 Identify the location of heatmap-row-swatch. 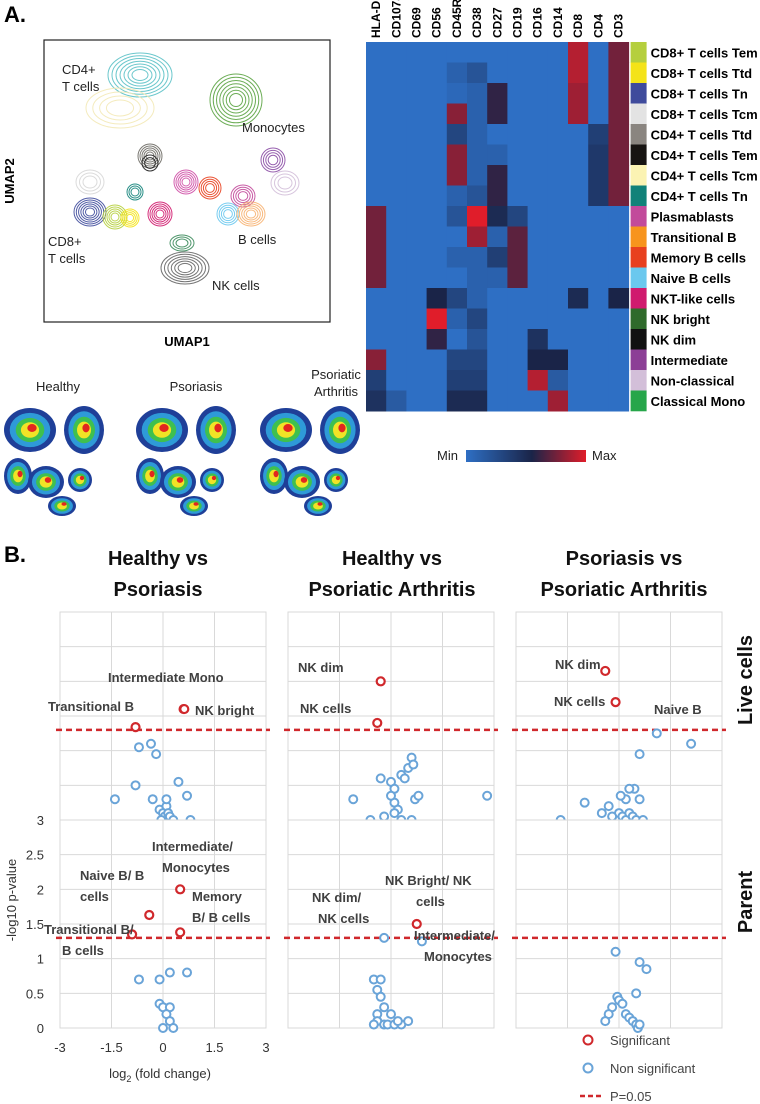
(638, 257).